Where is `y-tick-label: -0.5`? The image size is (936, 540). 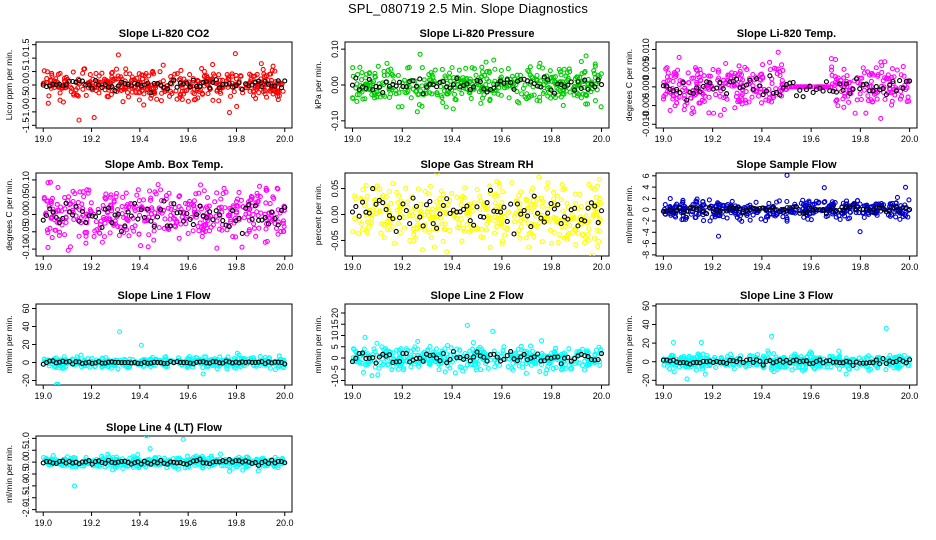
y-tick-label: -0.5 is located at coordinates (26, 474).